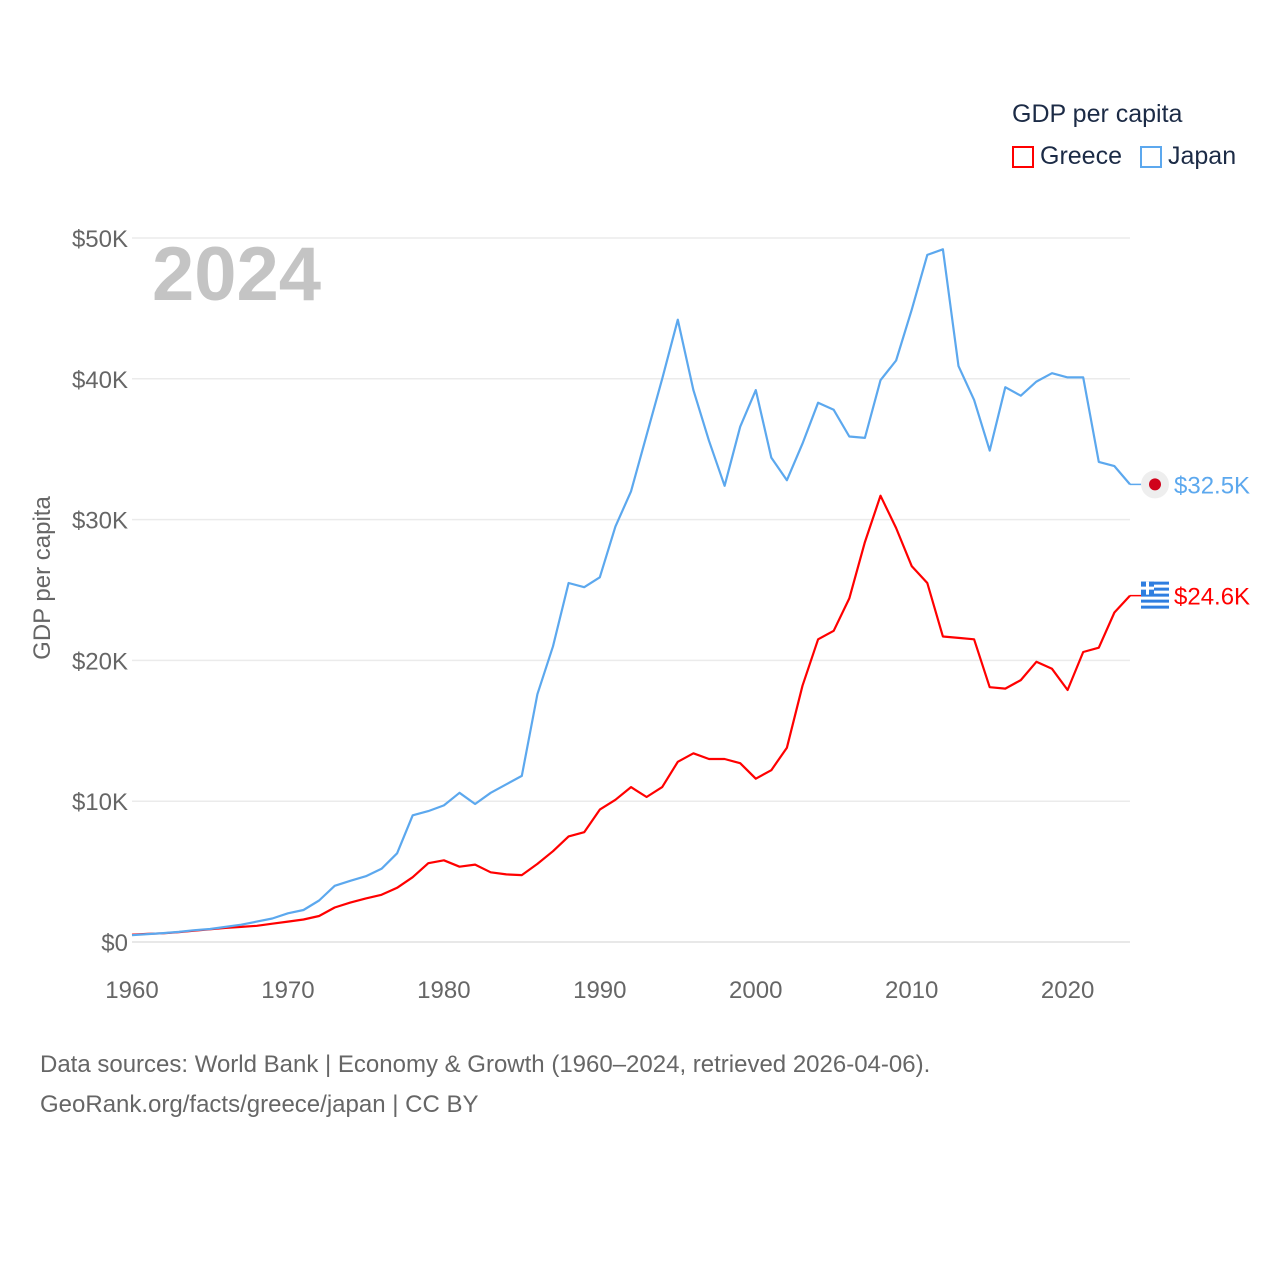 Image resolution: width=1280 pixels, height=1280 pixels. I want to click on x-tick-label: 1970, so click(287, 990).